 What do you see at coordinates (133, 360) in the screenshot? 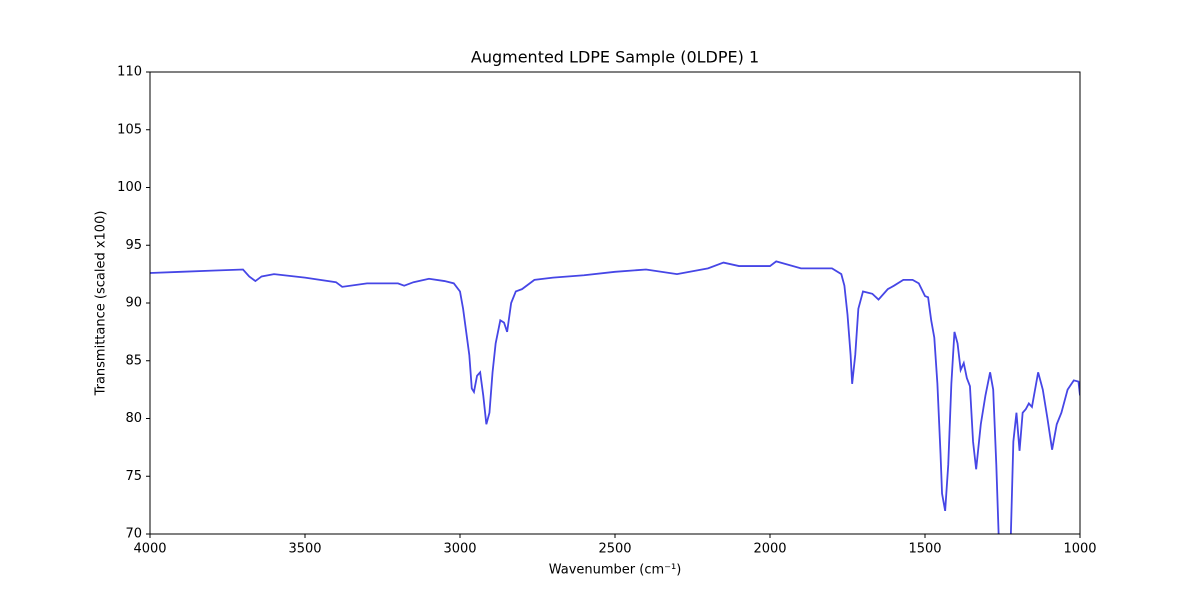
I see `y-tick-label: 85` at bounding box center [133, 360].